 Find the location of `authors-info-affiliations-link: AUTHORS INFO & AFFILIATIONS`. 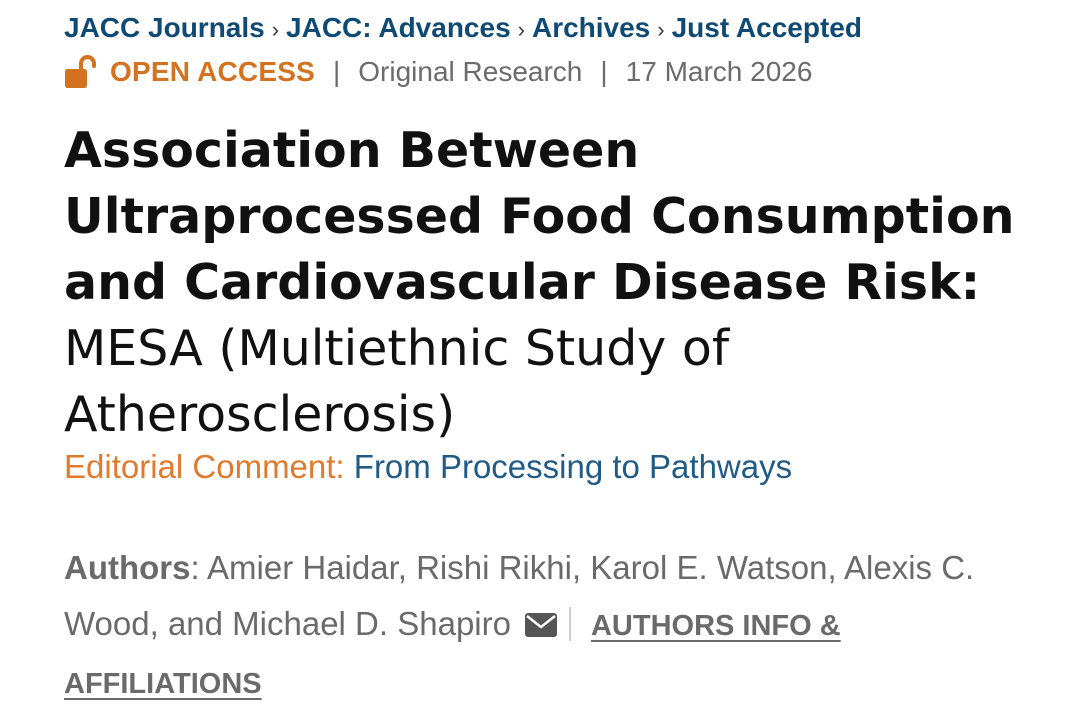

authors-info-affiliations-link: AUTHORS INFO & AFFILIATIONS is located at coordinates (452, 655).